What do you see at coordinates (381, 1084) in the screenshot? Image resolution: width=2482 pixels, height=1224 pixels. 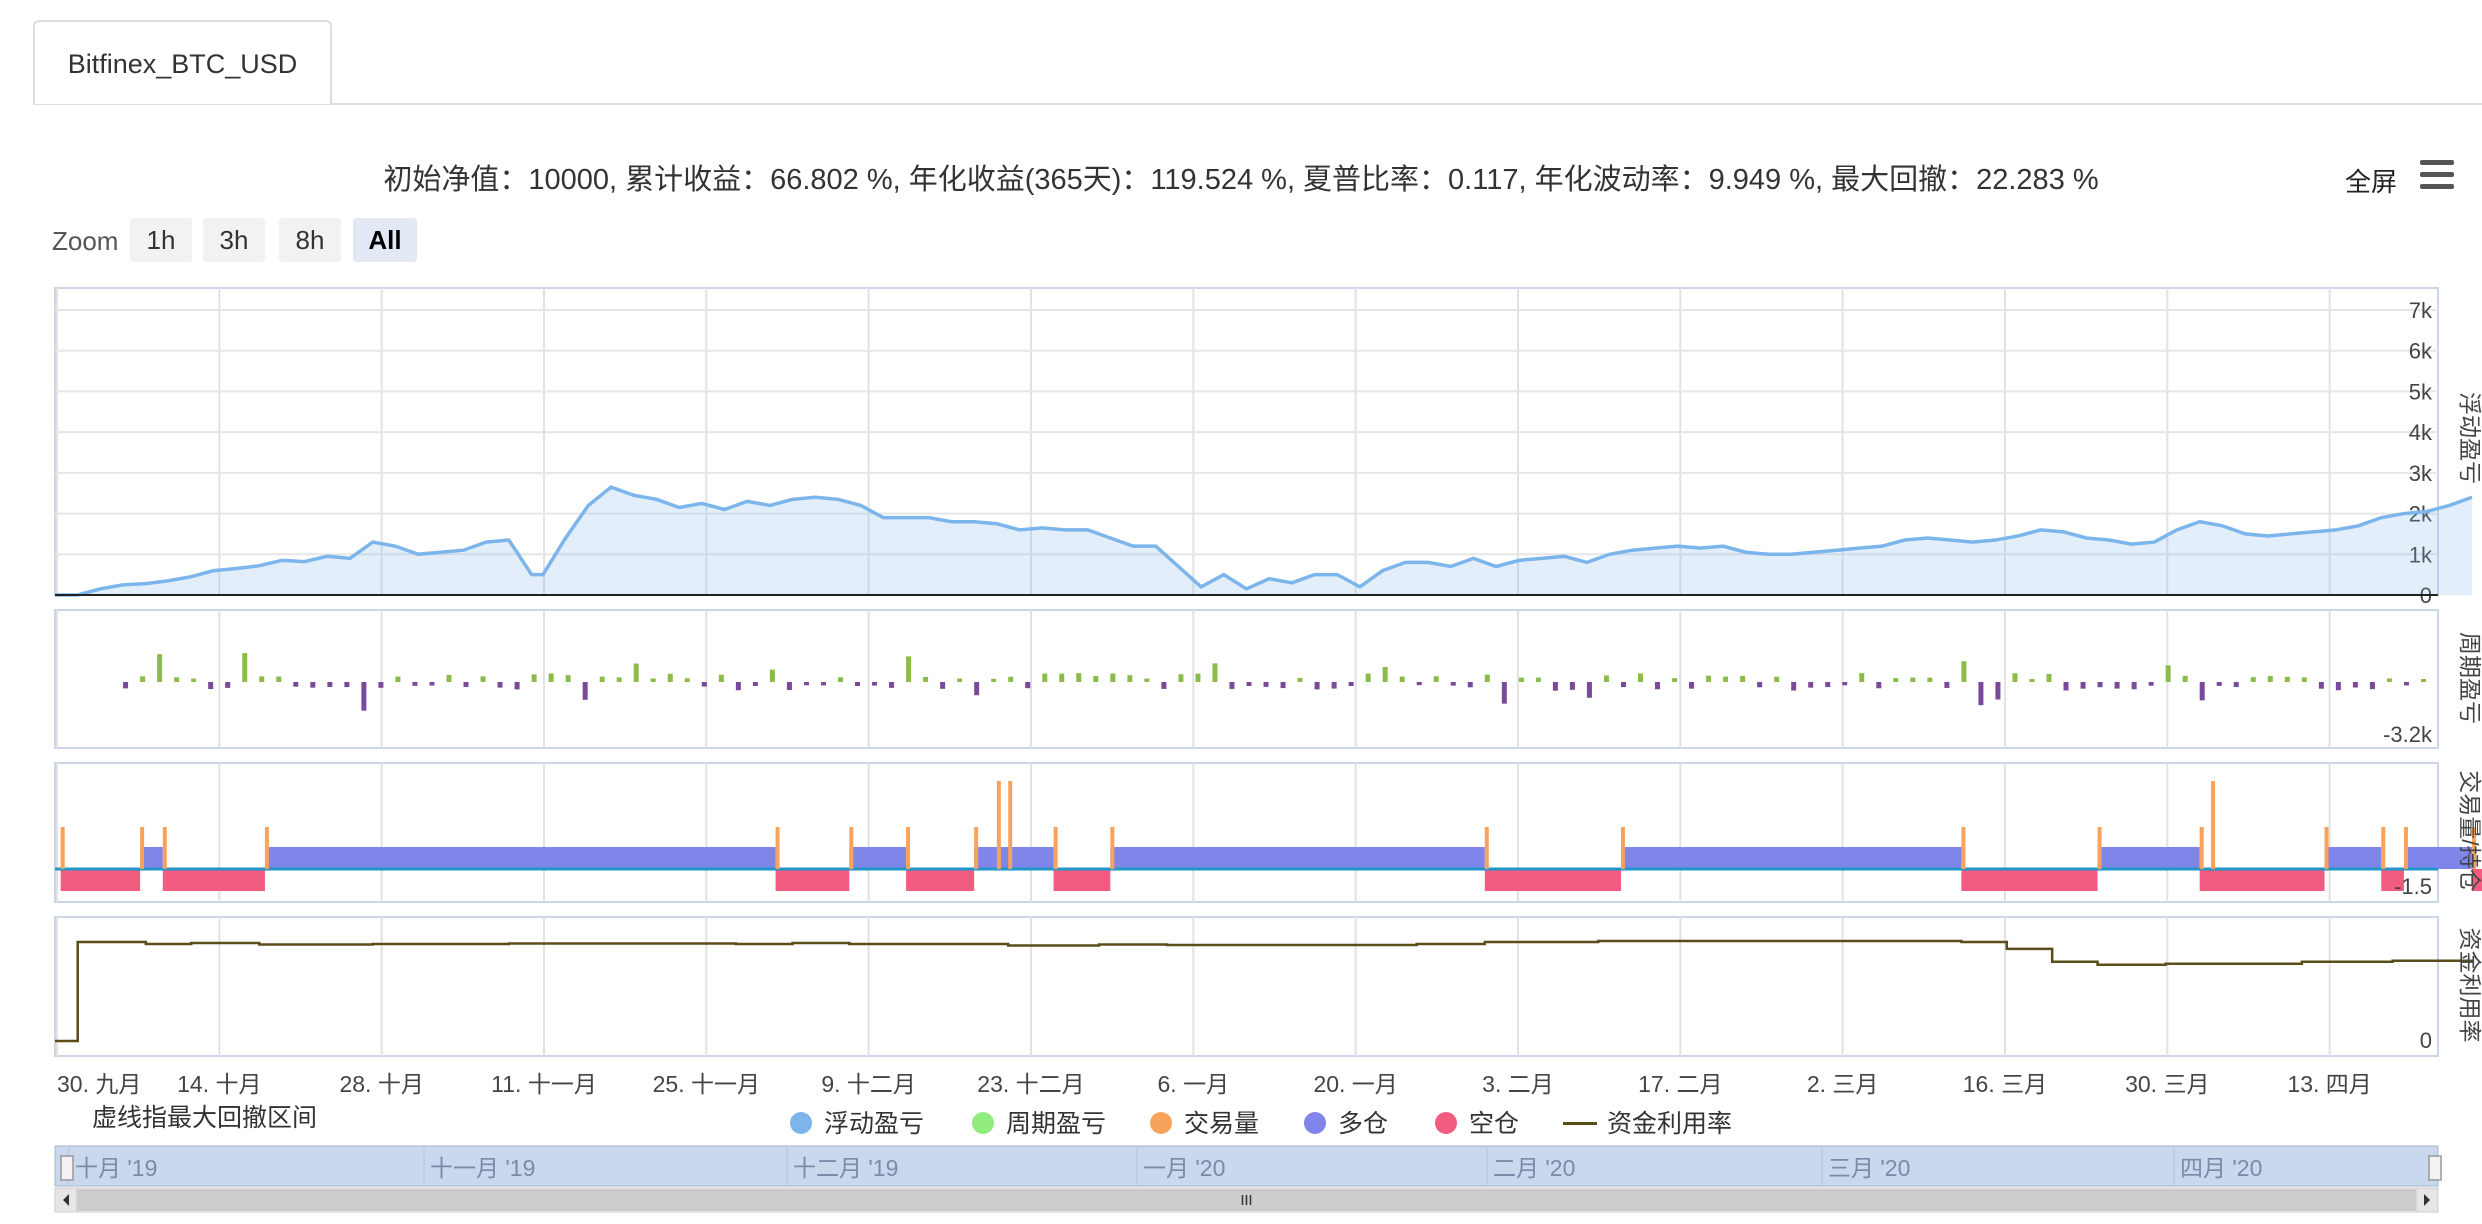 I see `x-tick-label: 28. 十月` at bounding box center [381, 1084].